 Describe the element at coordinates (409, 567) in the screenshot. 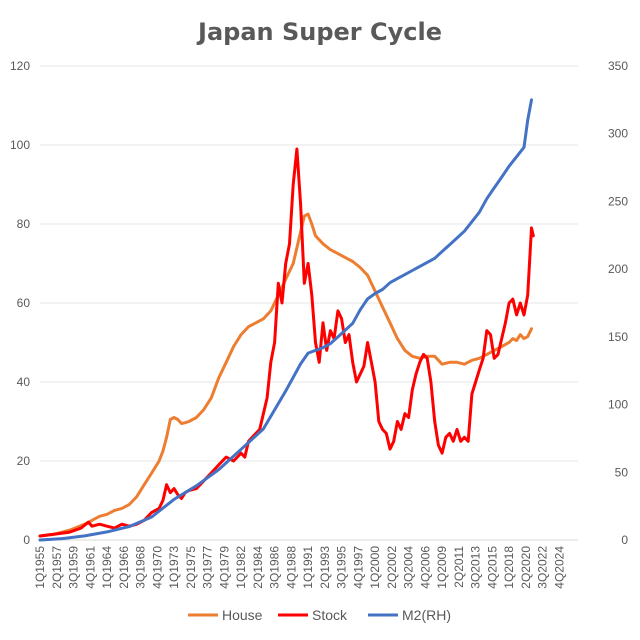

I see `x-tick-label-22: 3Q2004` at that location.